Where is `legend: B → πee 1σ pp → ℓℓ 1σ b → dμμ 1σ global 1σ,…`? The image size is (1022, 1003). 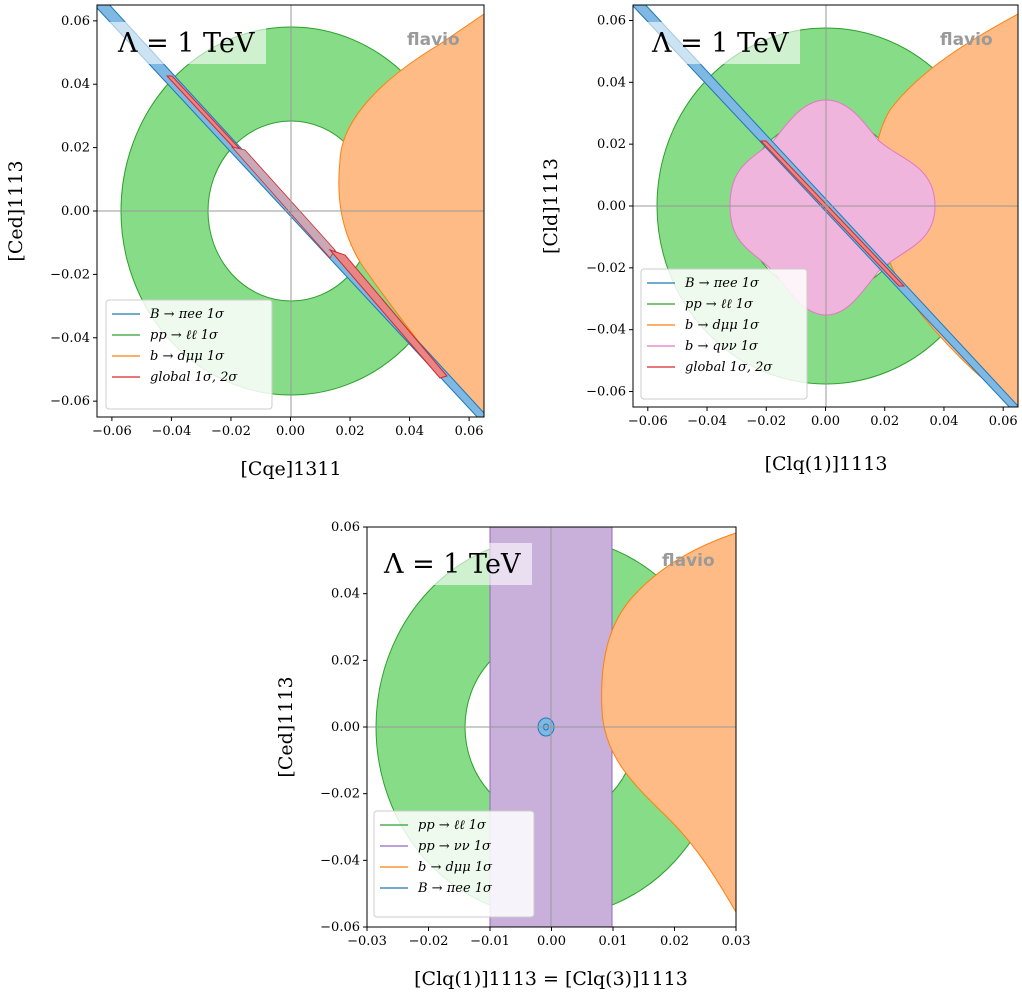 legend: B → πee 1σ pp → ℓℓ 1σ b → dμμ 1σ global 1σ,… is located at coordinates (189, 354).